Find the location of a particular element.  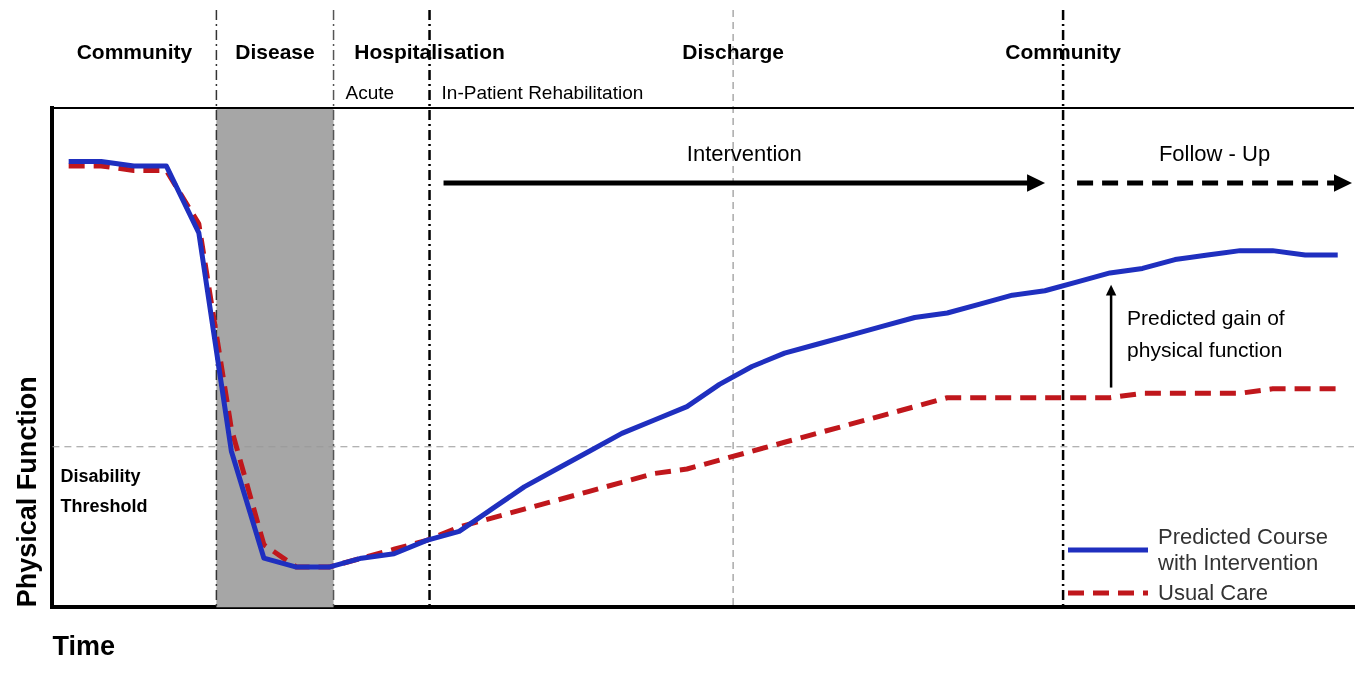

annotation: Follow - Up is located at coordinates (1214, 154).